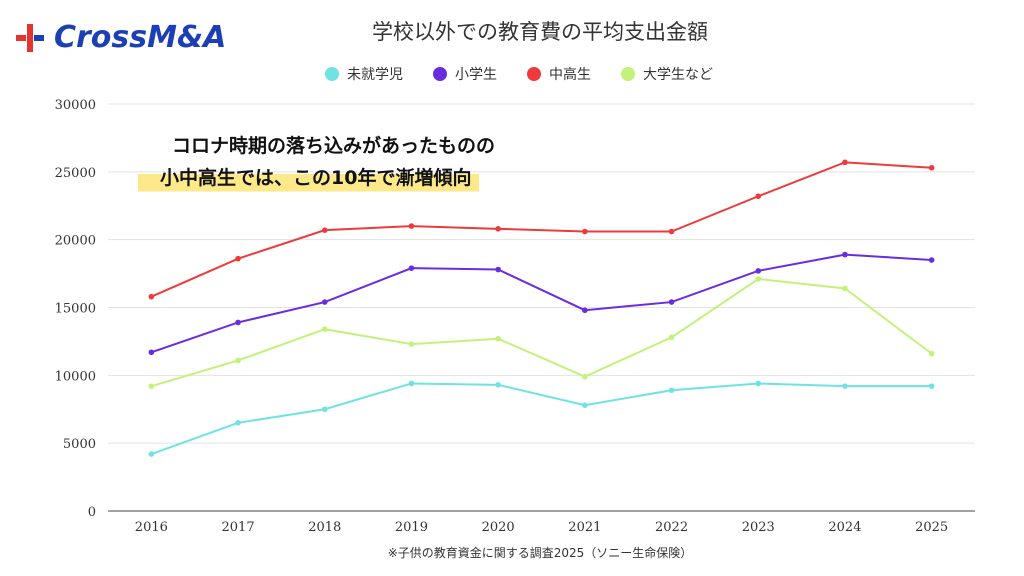 The width and height of the screenshot is (1024, 576). Describe the element at coordinates (758, 527) in the screenshot. I see `x-tick-label: 2023` at that location.